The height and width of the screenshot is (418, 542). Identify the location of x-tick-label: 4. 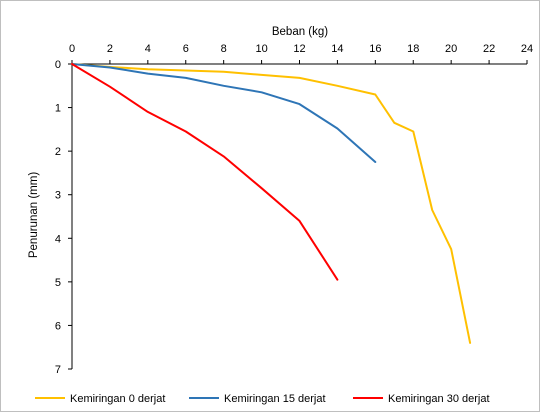
(148, 49).